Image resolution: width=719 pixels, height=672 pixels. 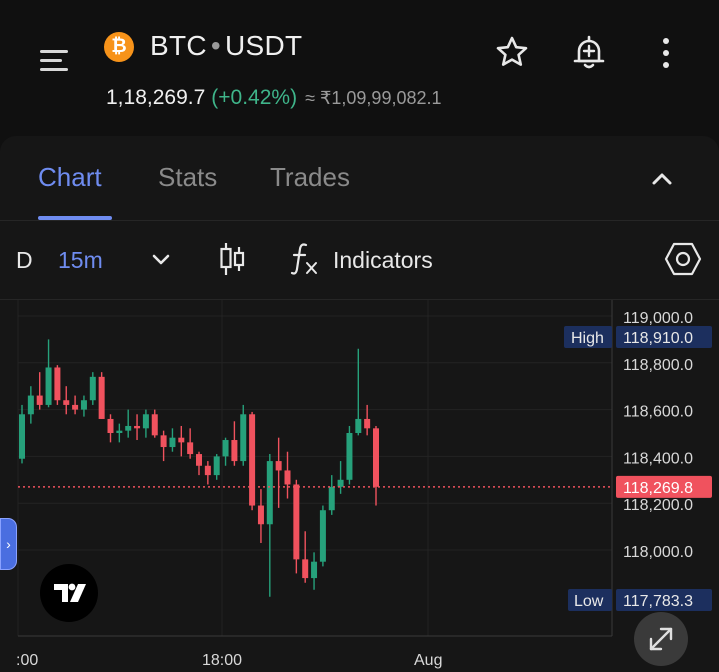 What do you see at coordinates (658, 552) in the screenshot?
I see `y-tick-label: 118,000.0` at bounding box center [658, 552].